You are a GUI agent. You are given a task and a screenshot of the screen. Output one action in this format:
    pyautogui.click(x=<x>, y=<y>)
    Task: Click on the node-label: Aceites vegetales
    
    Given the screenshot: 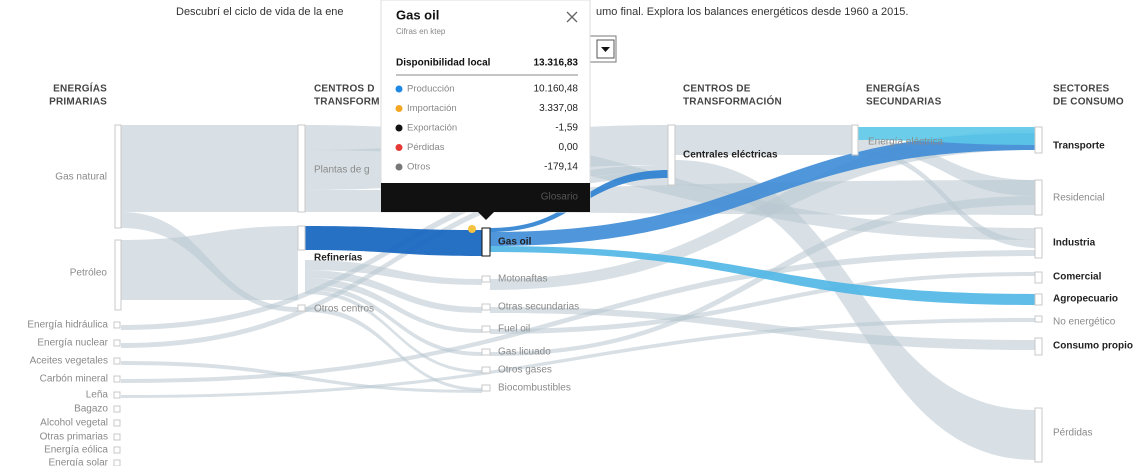 What is the action you would take?
    pyautogui.click(x=69, y=361)
    